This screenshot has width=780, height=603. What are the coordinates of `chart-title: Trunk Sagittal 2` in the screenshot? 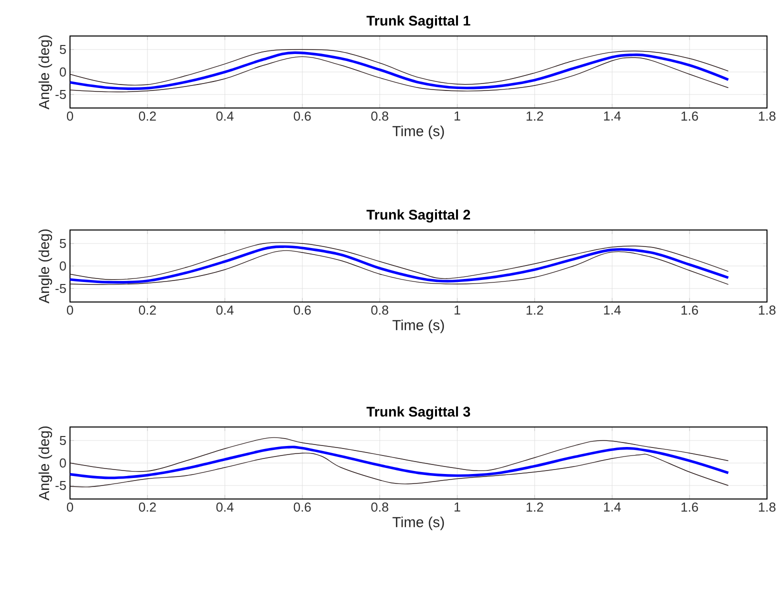 It's located at (418, 216).